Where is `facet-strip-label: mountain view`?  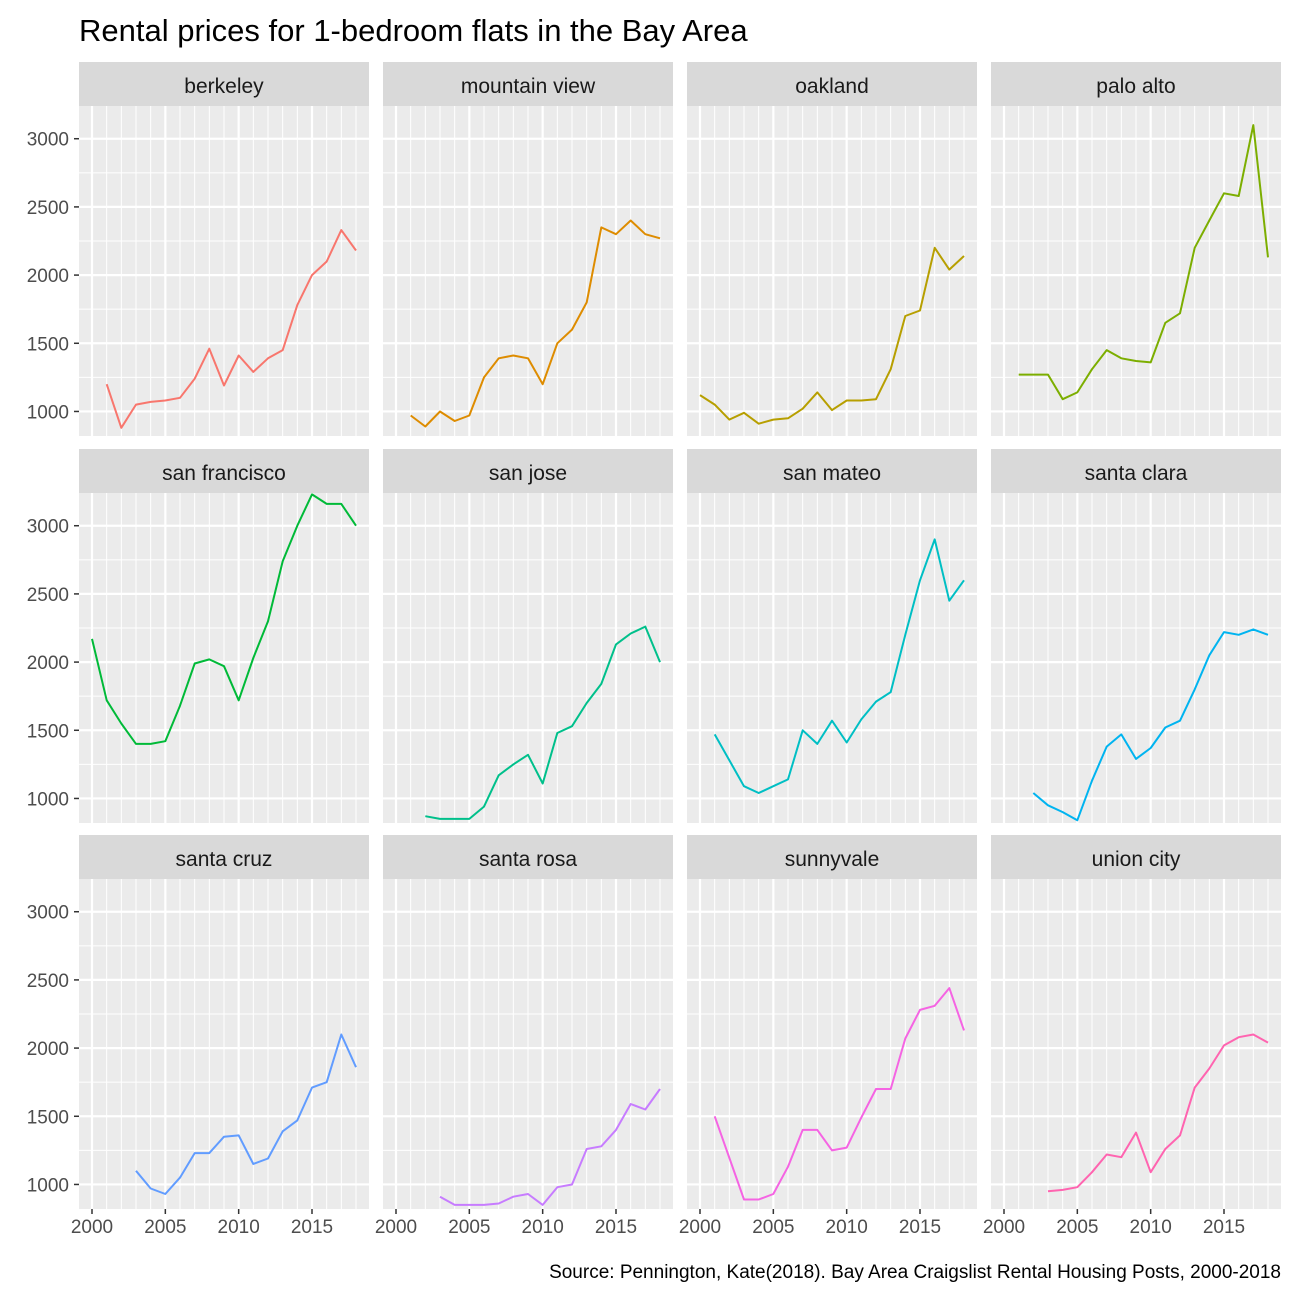
facet-strip-label: mountain view is located at coordinates (528, 86).